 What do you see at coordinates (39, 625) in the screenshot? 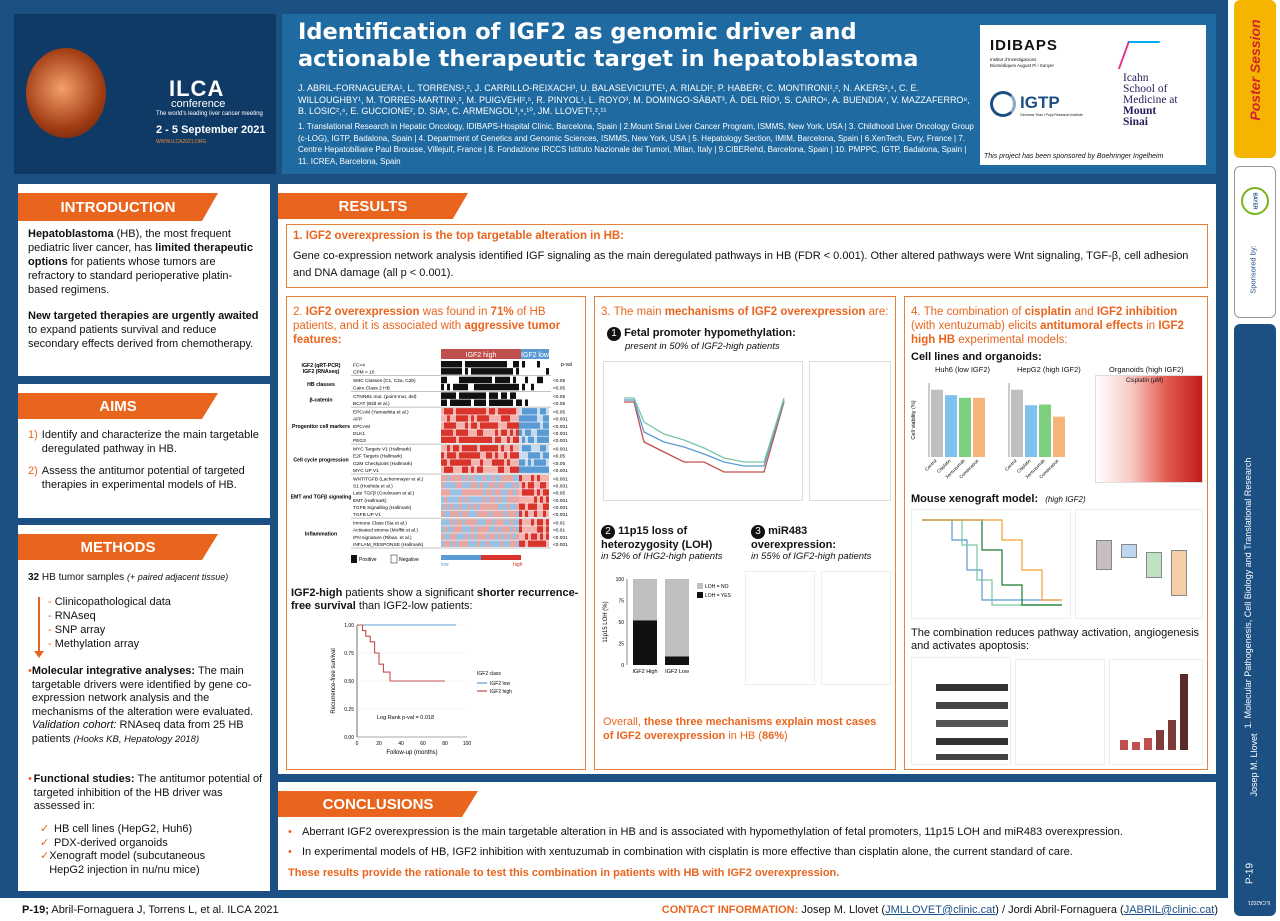
I see `data-arrow` at bounding box center [39, 625].